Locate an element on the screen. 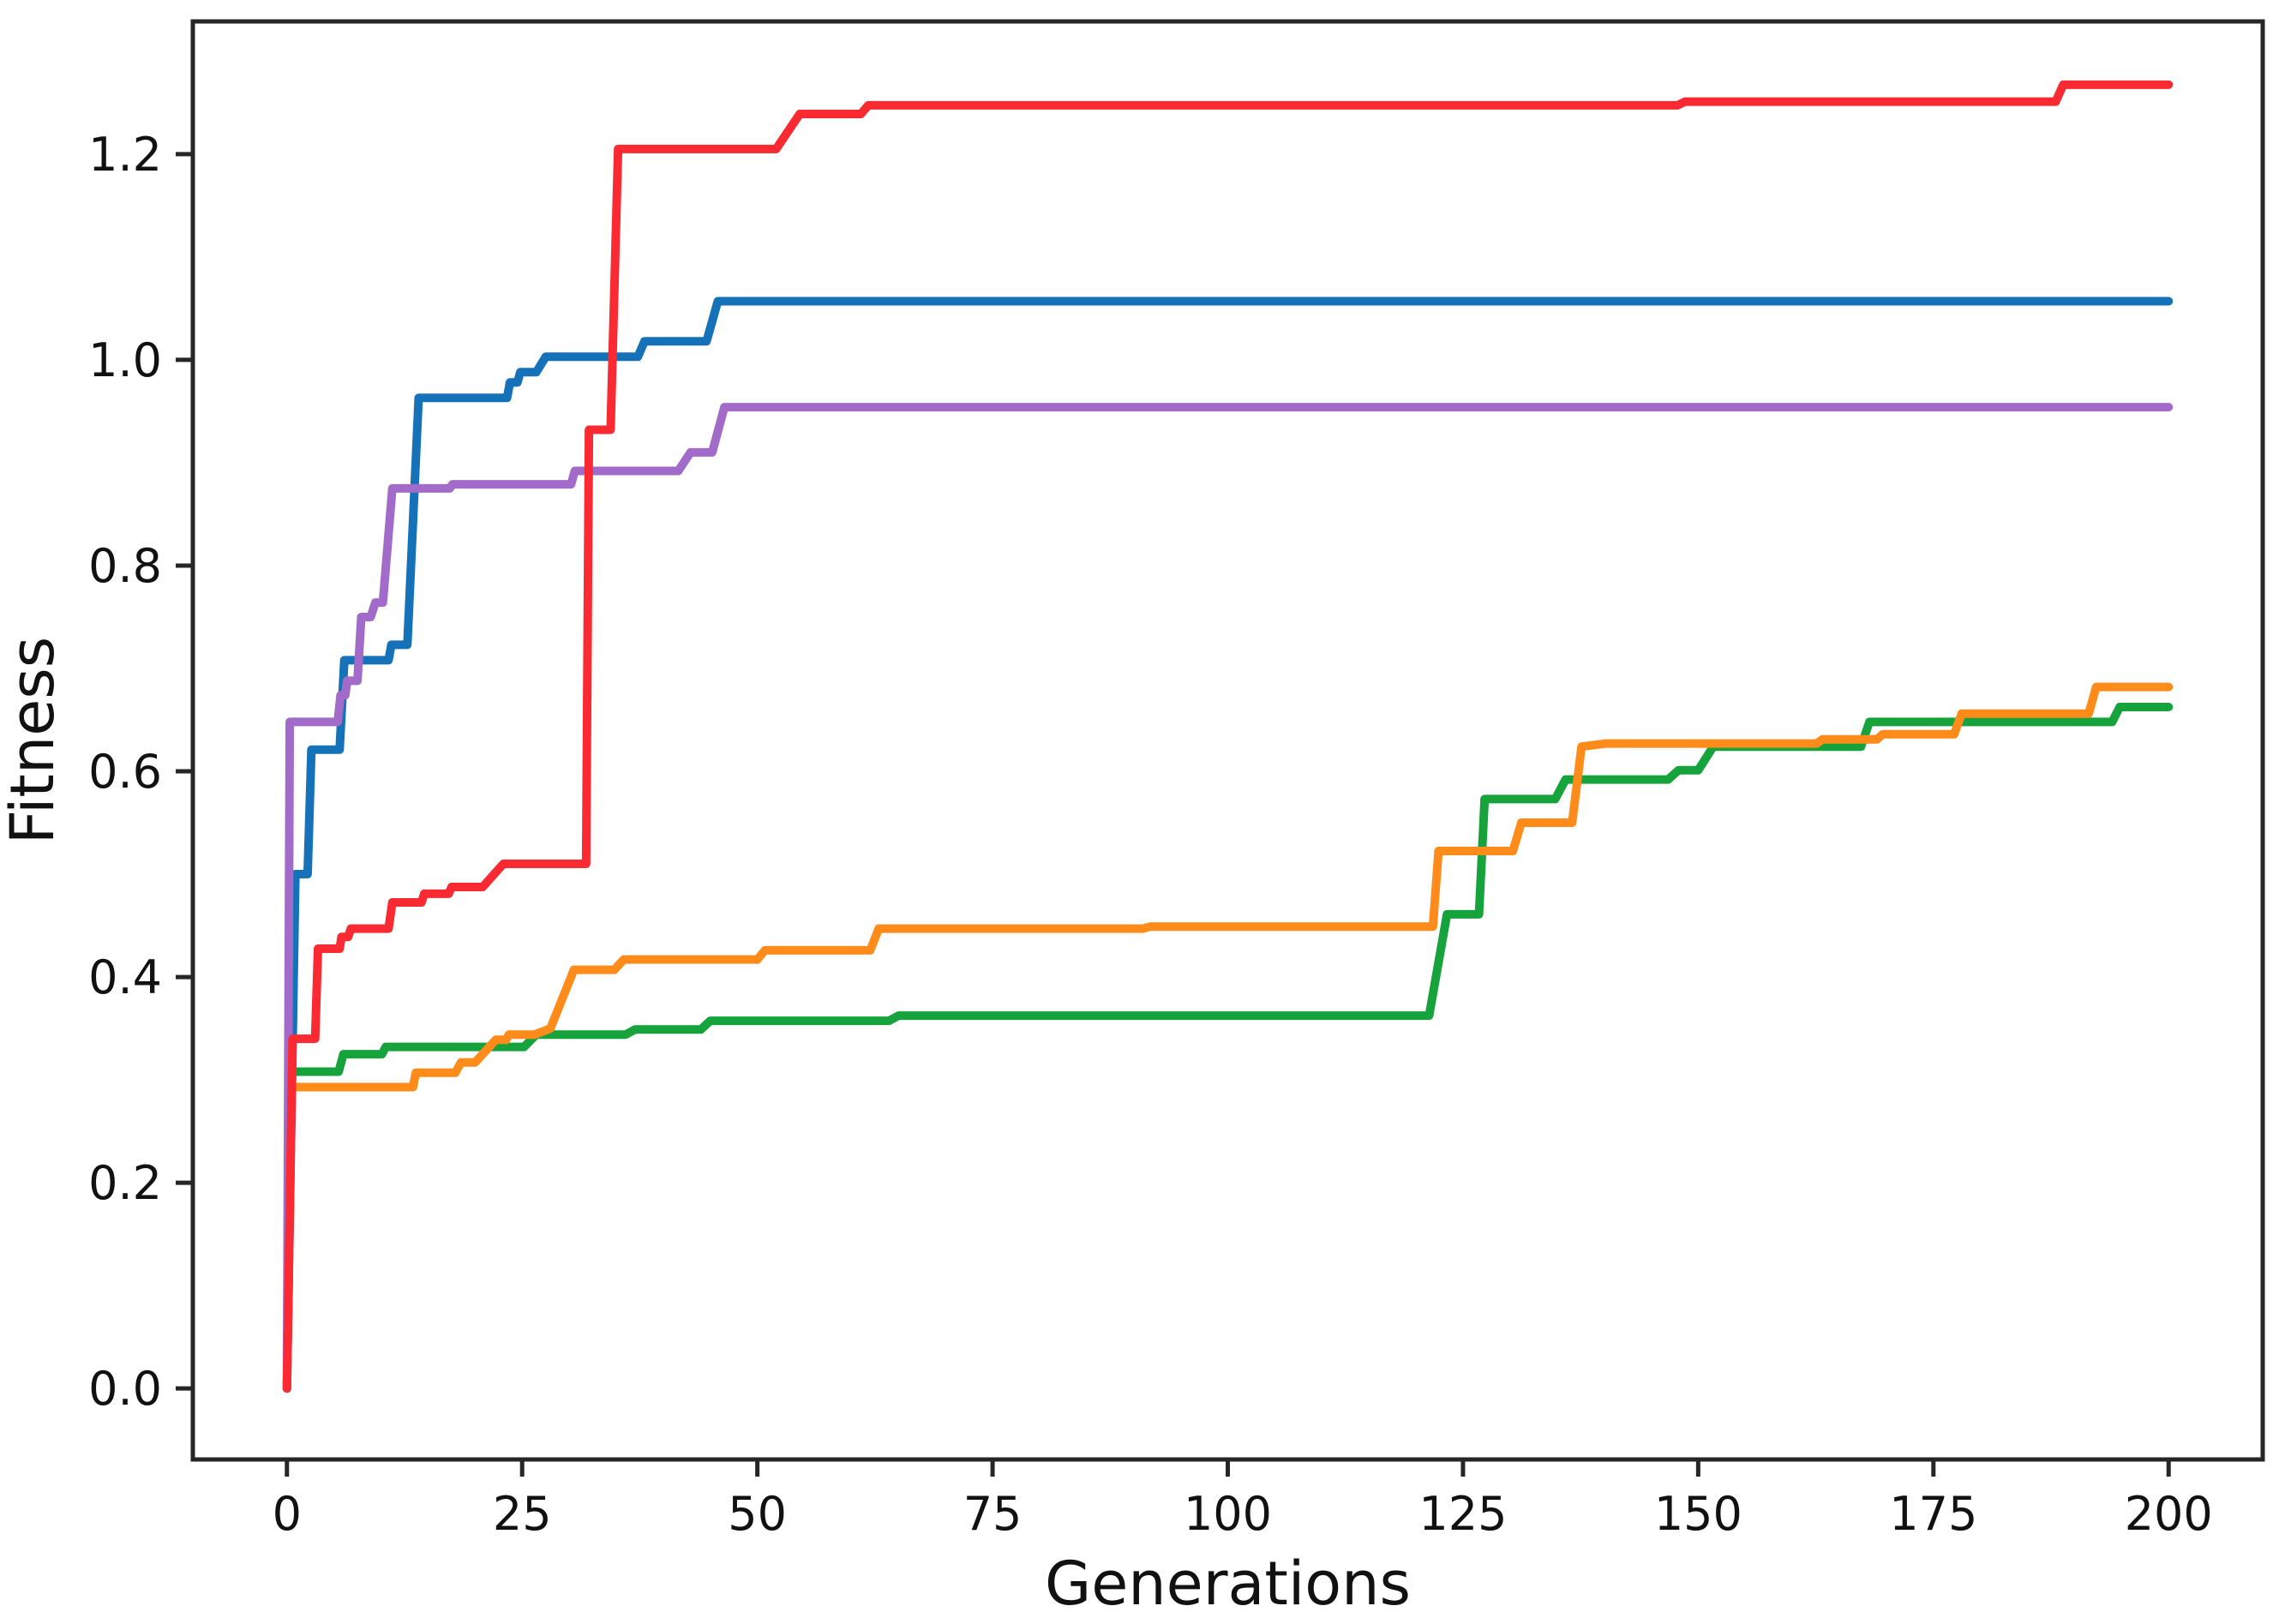 This screenshot has height=1624, width=2279. x-tick-label: 200 is located at coordinates (2169, 1514).